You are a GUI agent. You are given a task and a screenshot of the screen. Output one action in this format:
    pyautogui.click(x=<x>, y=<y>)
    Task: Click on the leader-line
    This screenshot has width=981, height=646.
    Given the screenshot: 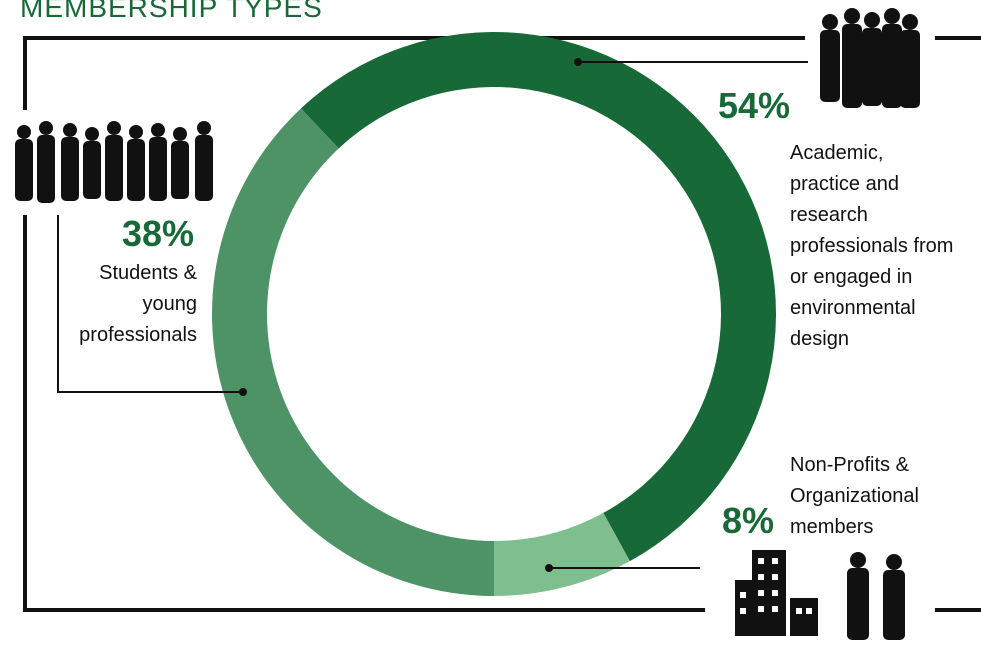 What is the action you would take?
    pyautogui.click(x=150, y=304)
    